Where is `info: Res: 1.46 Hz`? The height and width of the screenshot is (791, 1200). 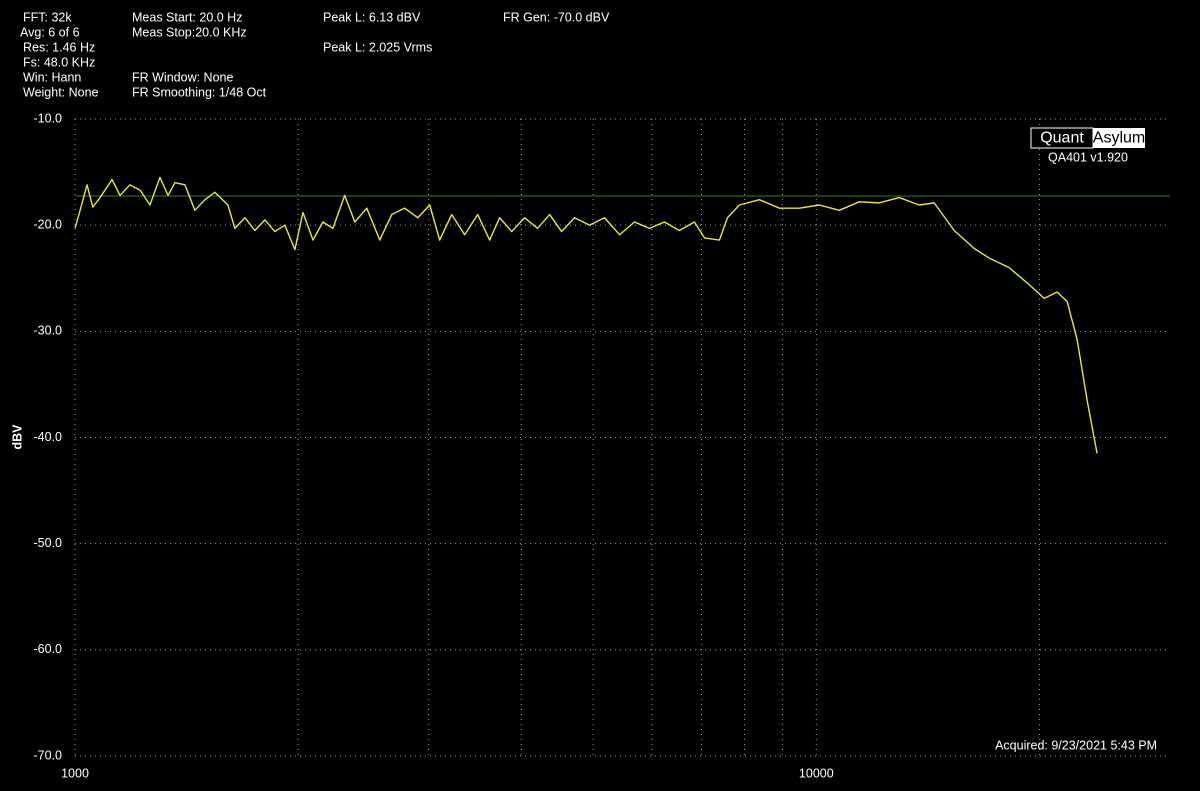 info: Res: 1.46 Hz is located at coordinates (59, 47).